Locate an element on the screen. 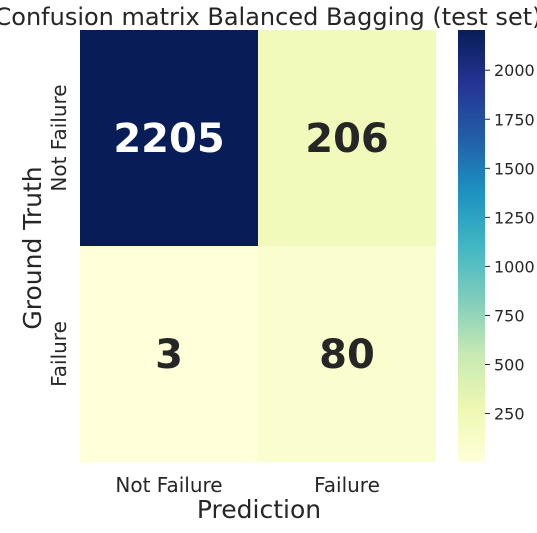  colorbar-tick-label: 250 is located at coordinates (509, 414).